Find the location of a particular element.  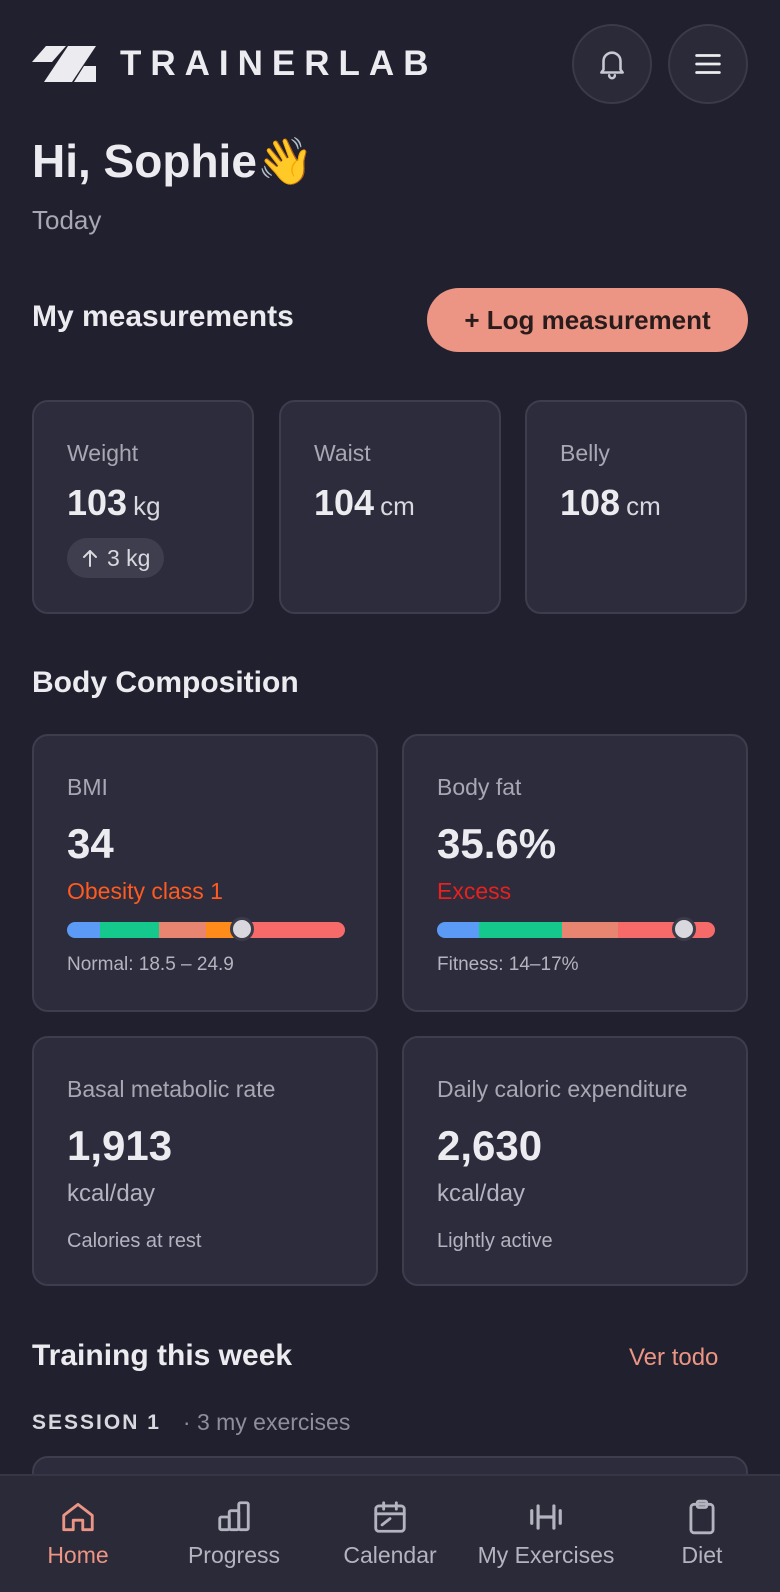

measurement-value: 108 cm is located at coordinates (610, 503).